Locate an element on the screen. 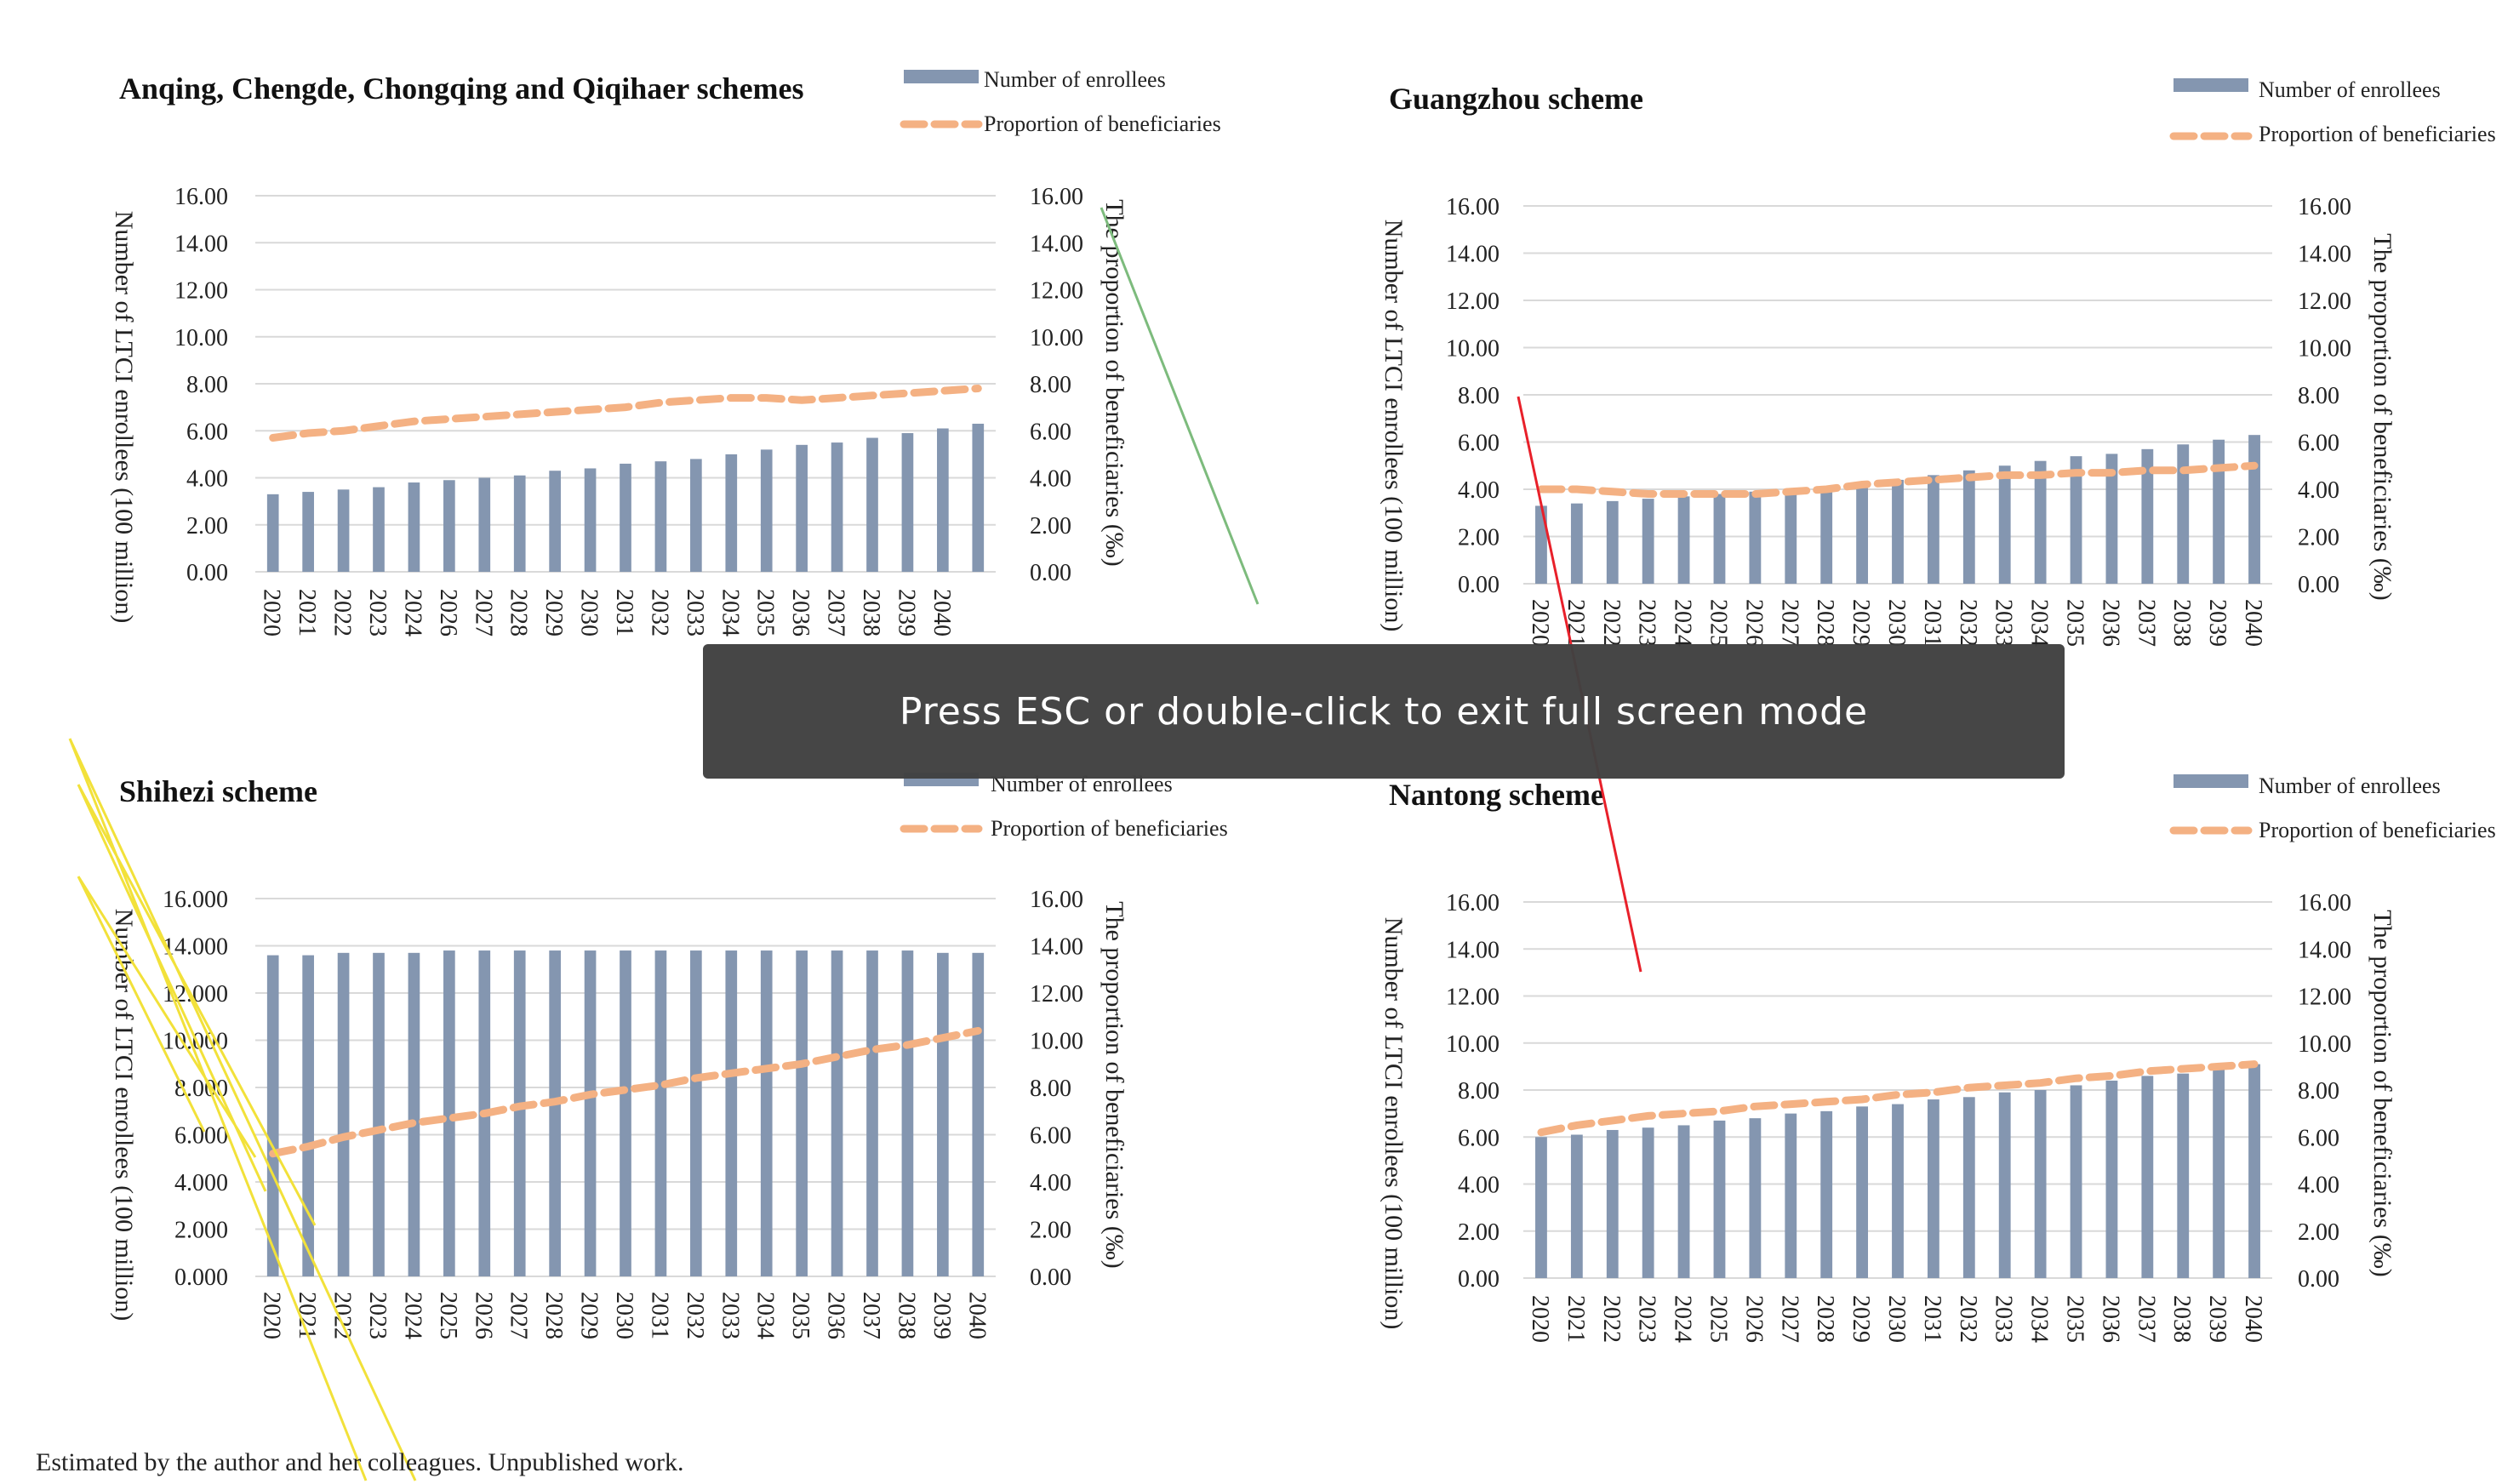 This screenshot has height=1484, width=2502. y-tick-label: 2.000 is located at coordinates (201, 1231).